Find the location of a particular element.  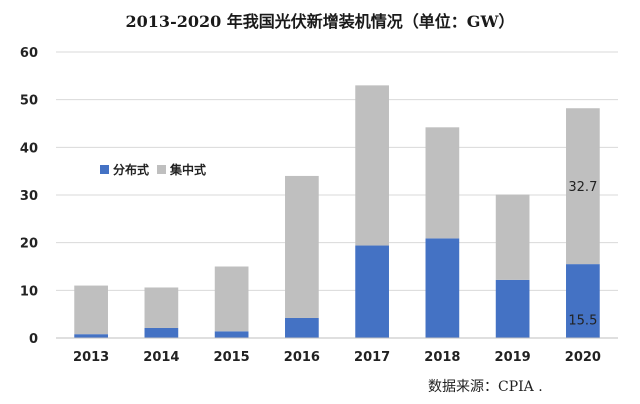

bar-2019-centralized is located at coordinates (512, 237).